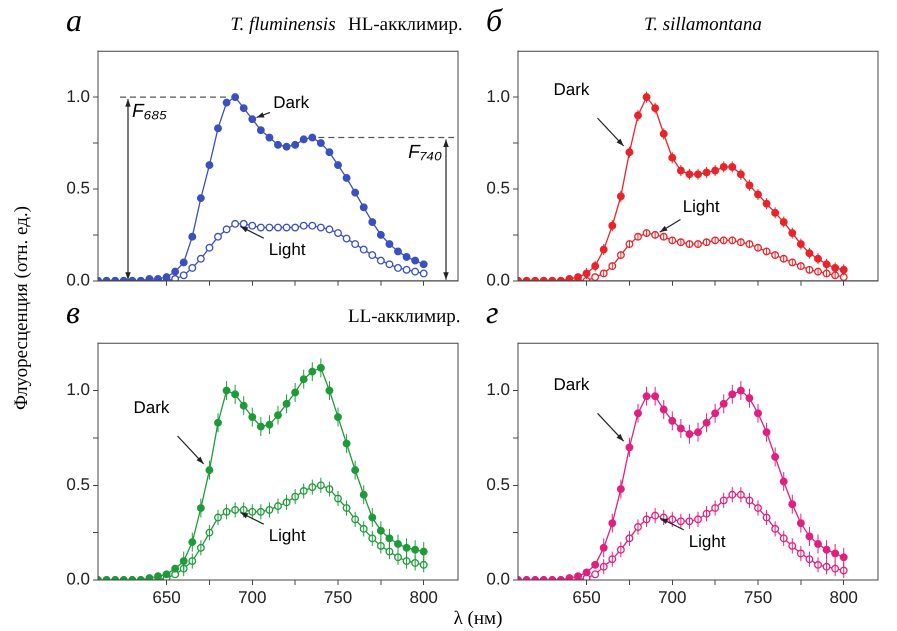 Image resolution: width=897 pixels, height=631 pixels. Describe the element at coordinates (22, 308) in the screenshot. I see `y-axis-title: Флуоресценция (отн. ед.)` at that location.